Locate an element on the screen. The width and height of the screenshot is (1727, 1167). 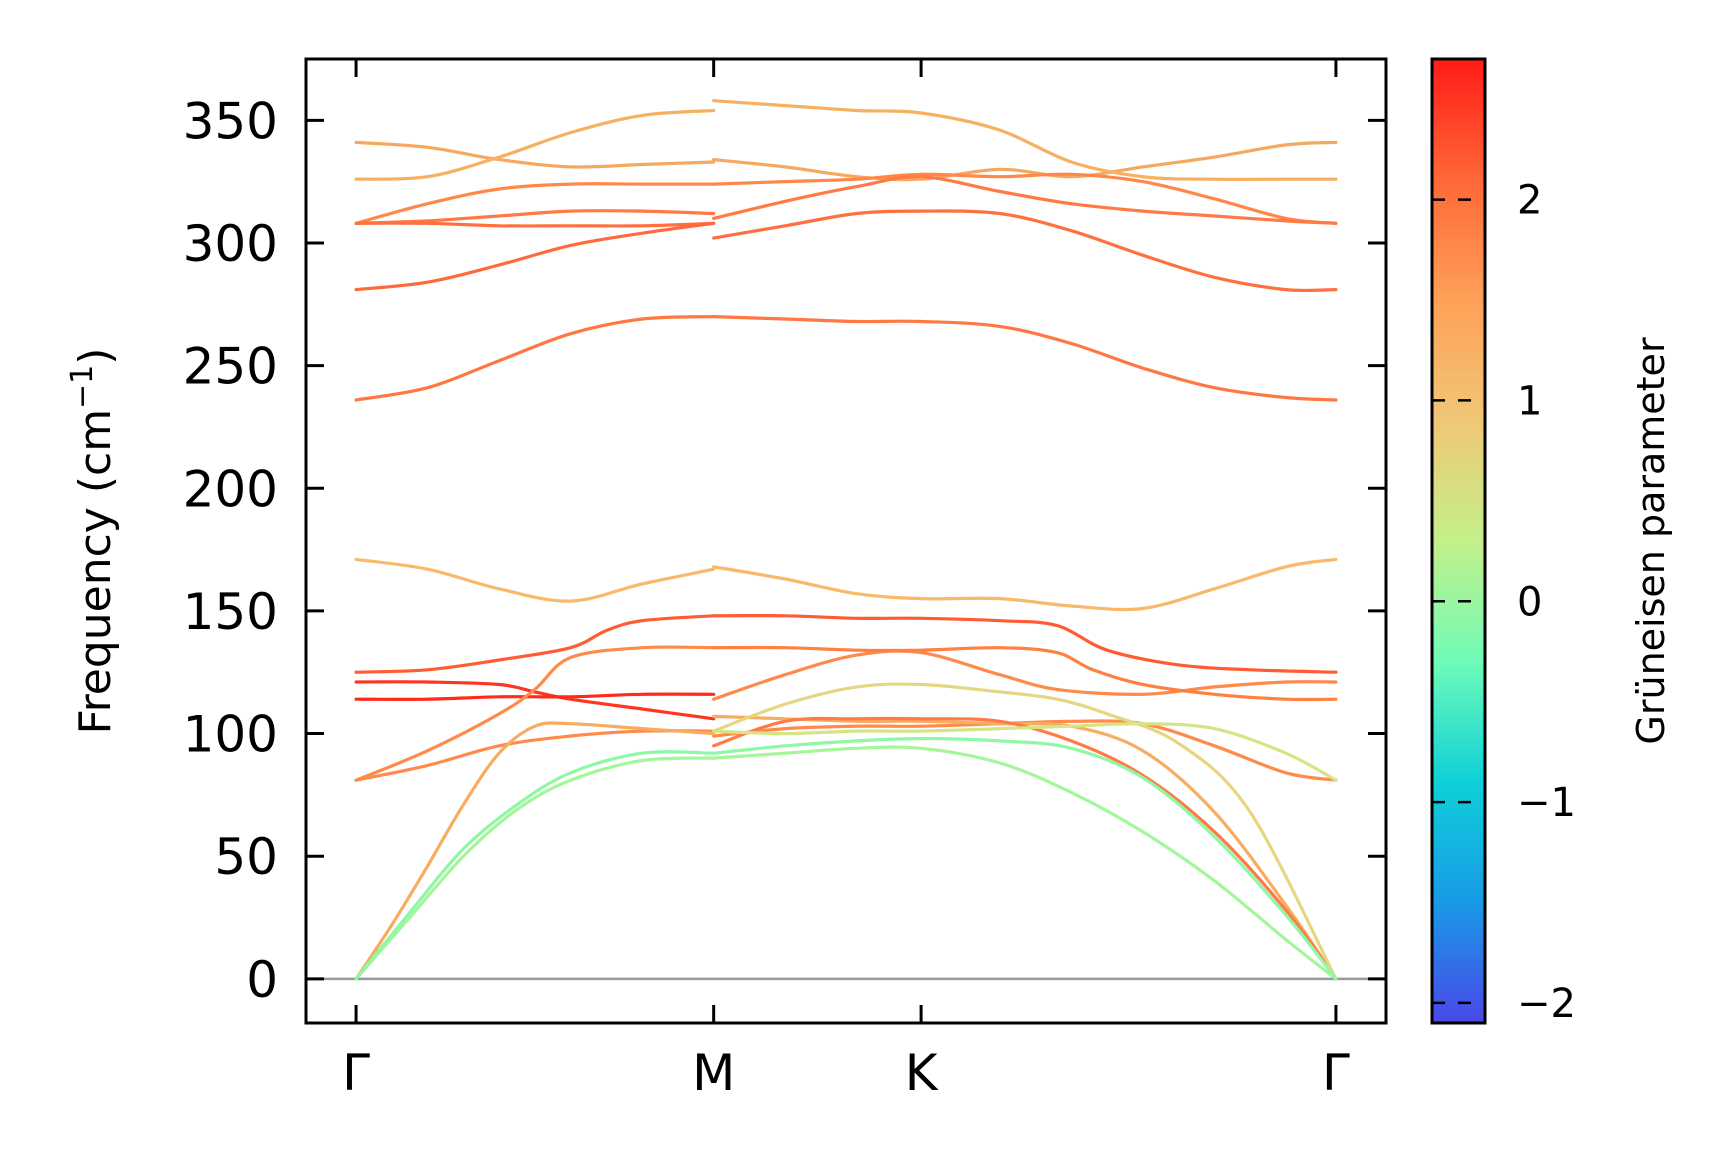
colorbar-tick-label-4: 2 is located at coordinates (1529, 201).